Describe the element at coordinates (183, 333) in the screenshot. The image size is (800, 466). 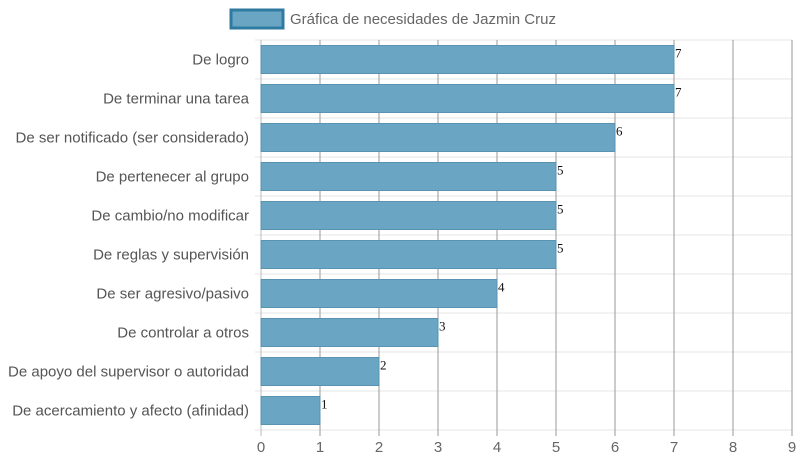
I see `category-label: De controlar a otros` at that location.